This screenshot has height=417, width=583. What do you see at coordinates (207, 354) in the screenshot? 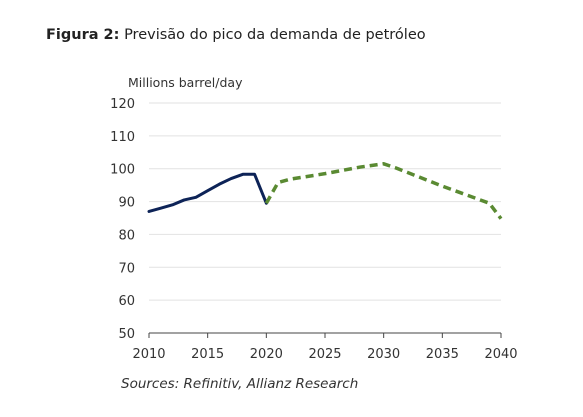
I see `x-tick-label-2015: 2015` at bounding box center [207, 354].